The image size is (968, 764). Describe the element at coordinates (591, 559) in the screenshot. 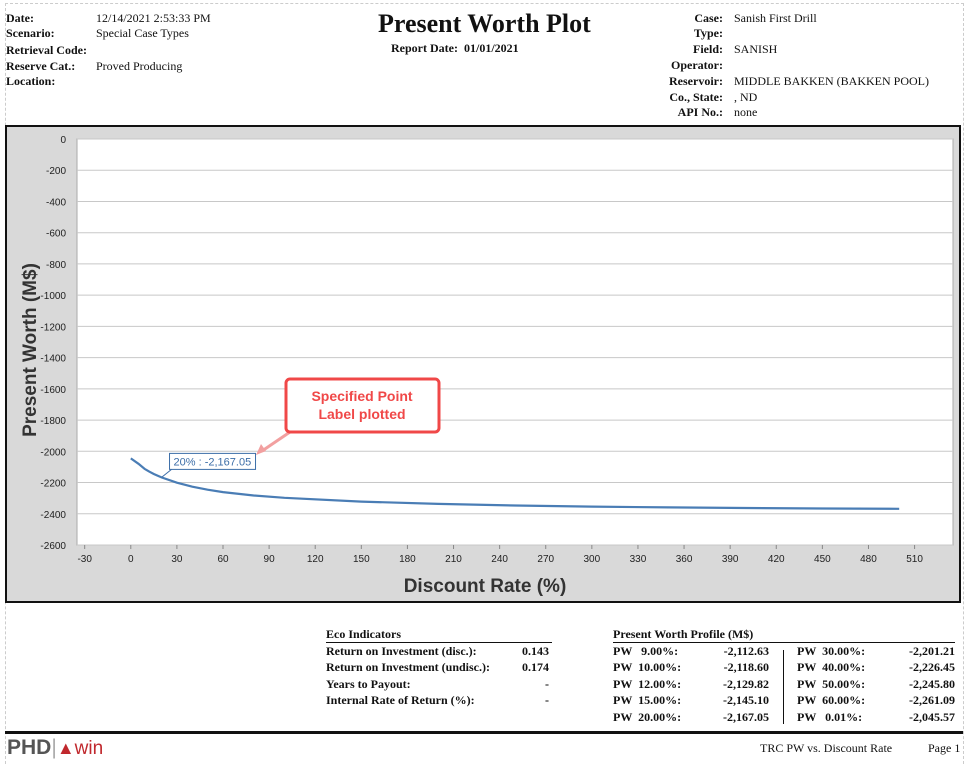

I see `x-tick-label: 300` at that location.